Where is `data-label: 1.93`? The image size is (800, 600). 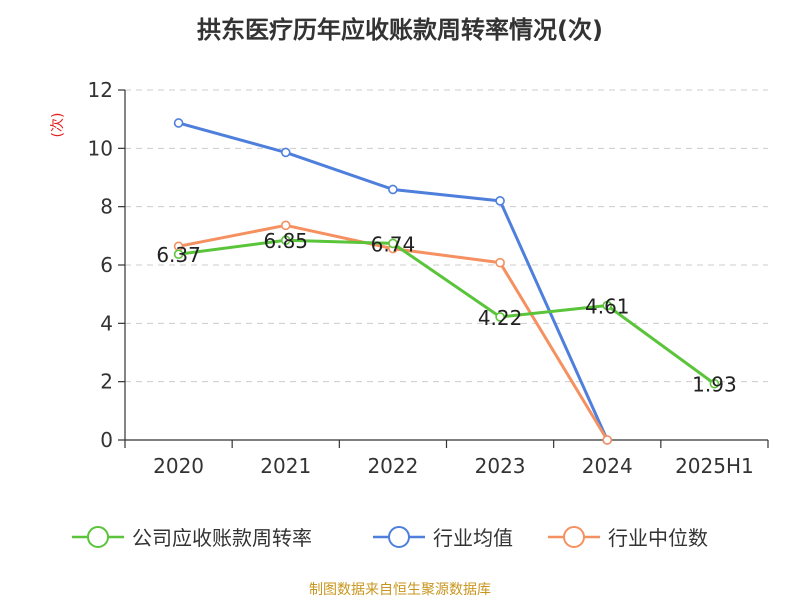
data-label: 1.93 is located at coordinates (714, 385).